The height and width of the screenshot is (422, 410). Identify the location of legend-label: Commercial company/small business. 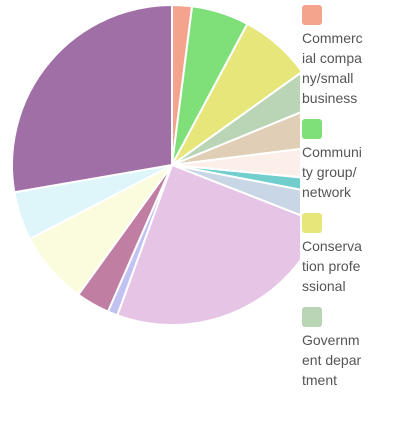
(332, 68).